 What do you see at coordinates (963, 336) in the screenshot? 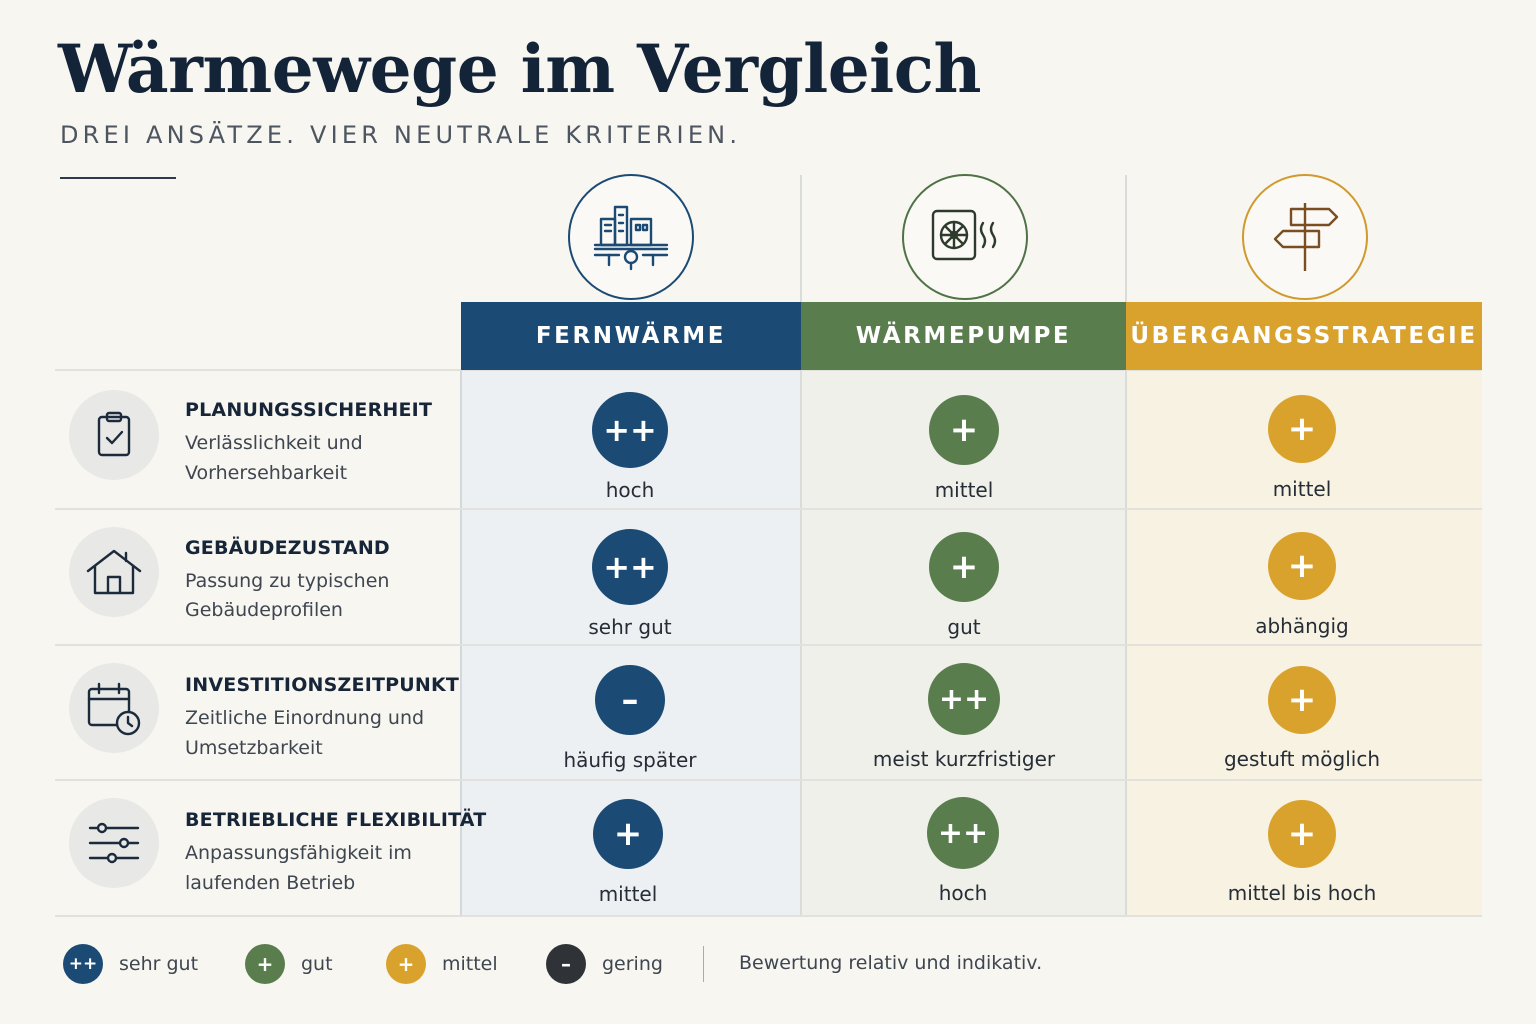
I see `column-header-waermepumpe: WÄRMEPUMPE` at bounding box center [963, 336].